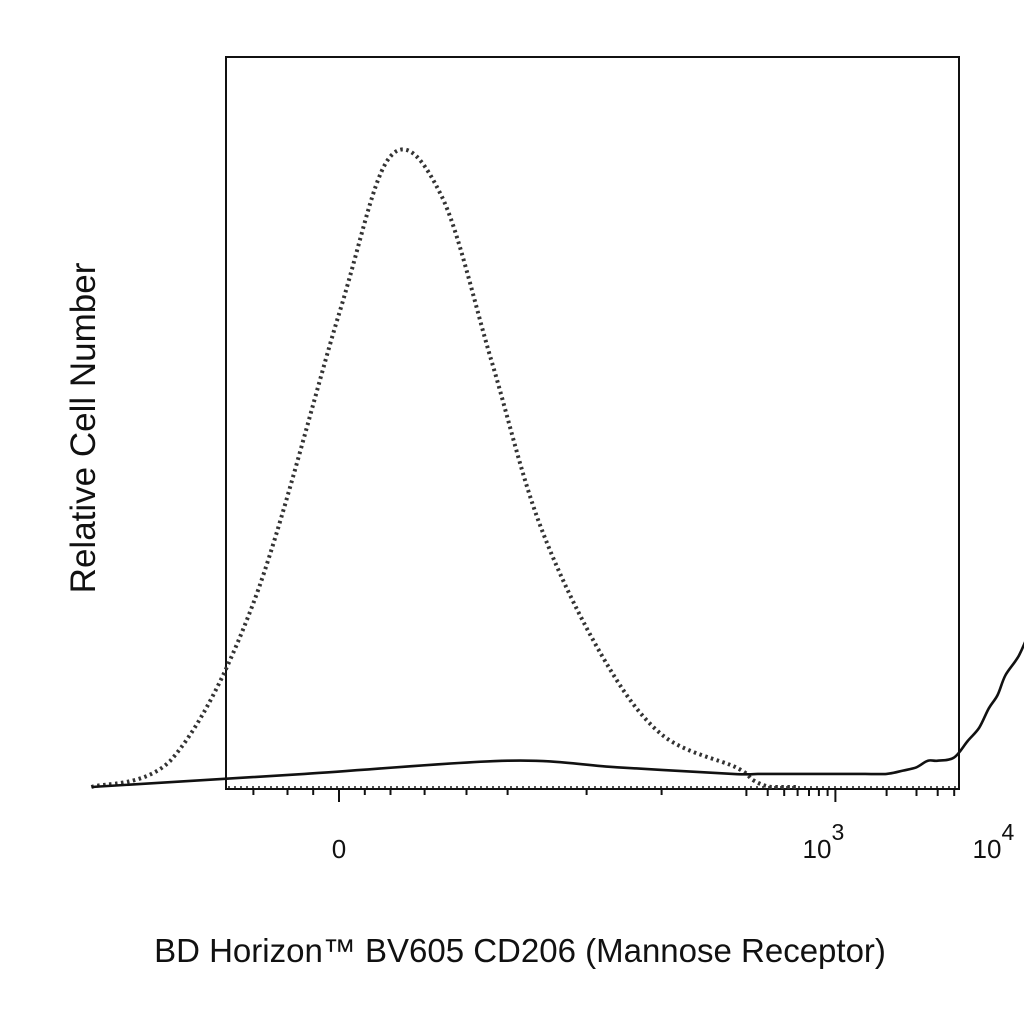 The height and width of the screenshot is (1024, 1024). What do you see at coordinates (1007, 832) in the screenshot?
I see `x-tick-label-exponent: 4` at bounding box center [1007, 832].